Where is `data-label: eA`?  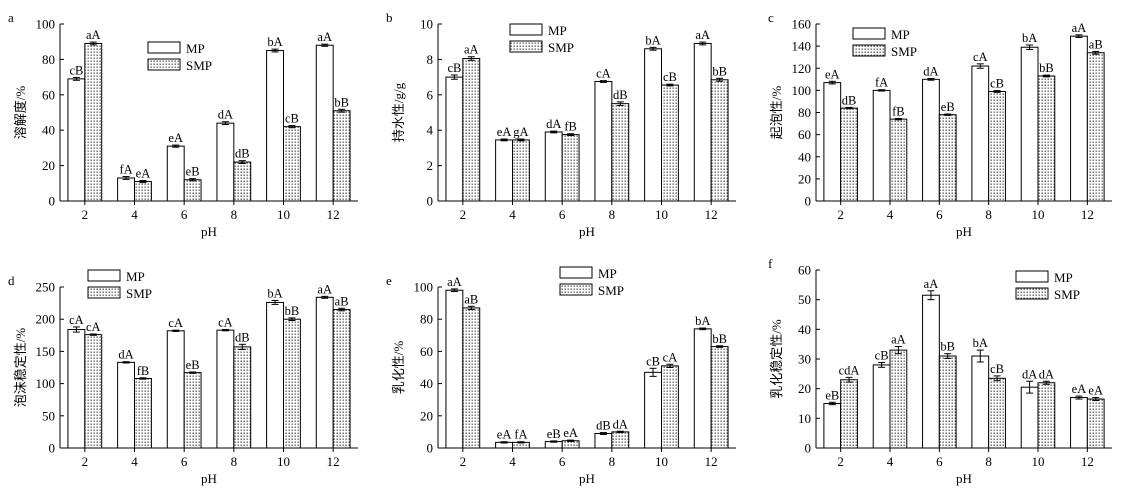 data-label: eA is located at coordinates (1079, 389).